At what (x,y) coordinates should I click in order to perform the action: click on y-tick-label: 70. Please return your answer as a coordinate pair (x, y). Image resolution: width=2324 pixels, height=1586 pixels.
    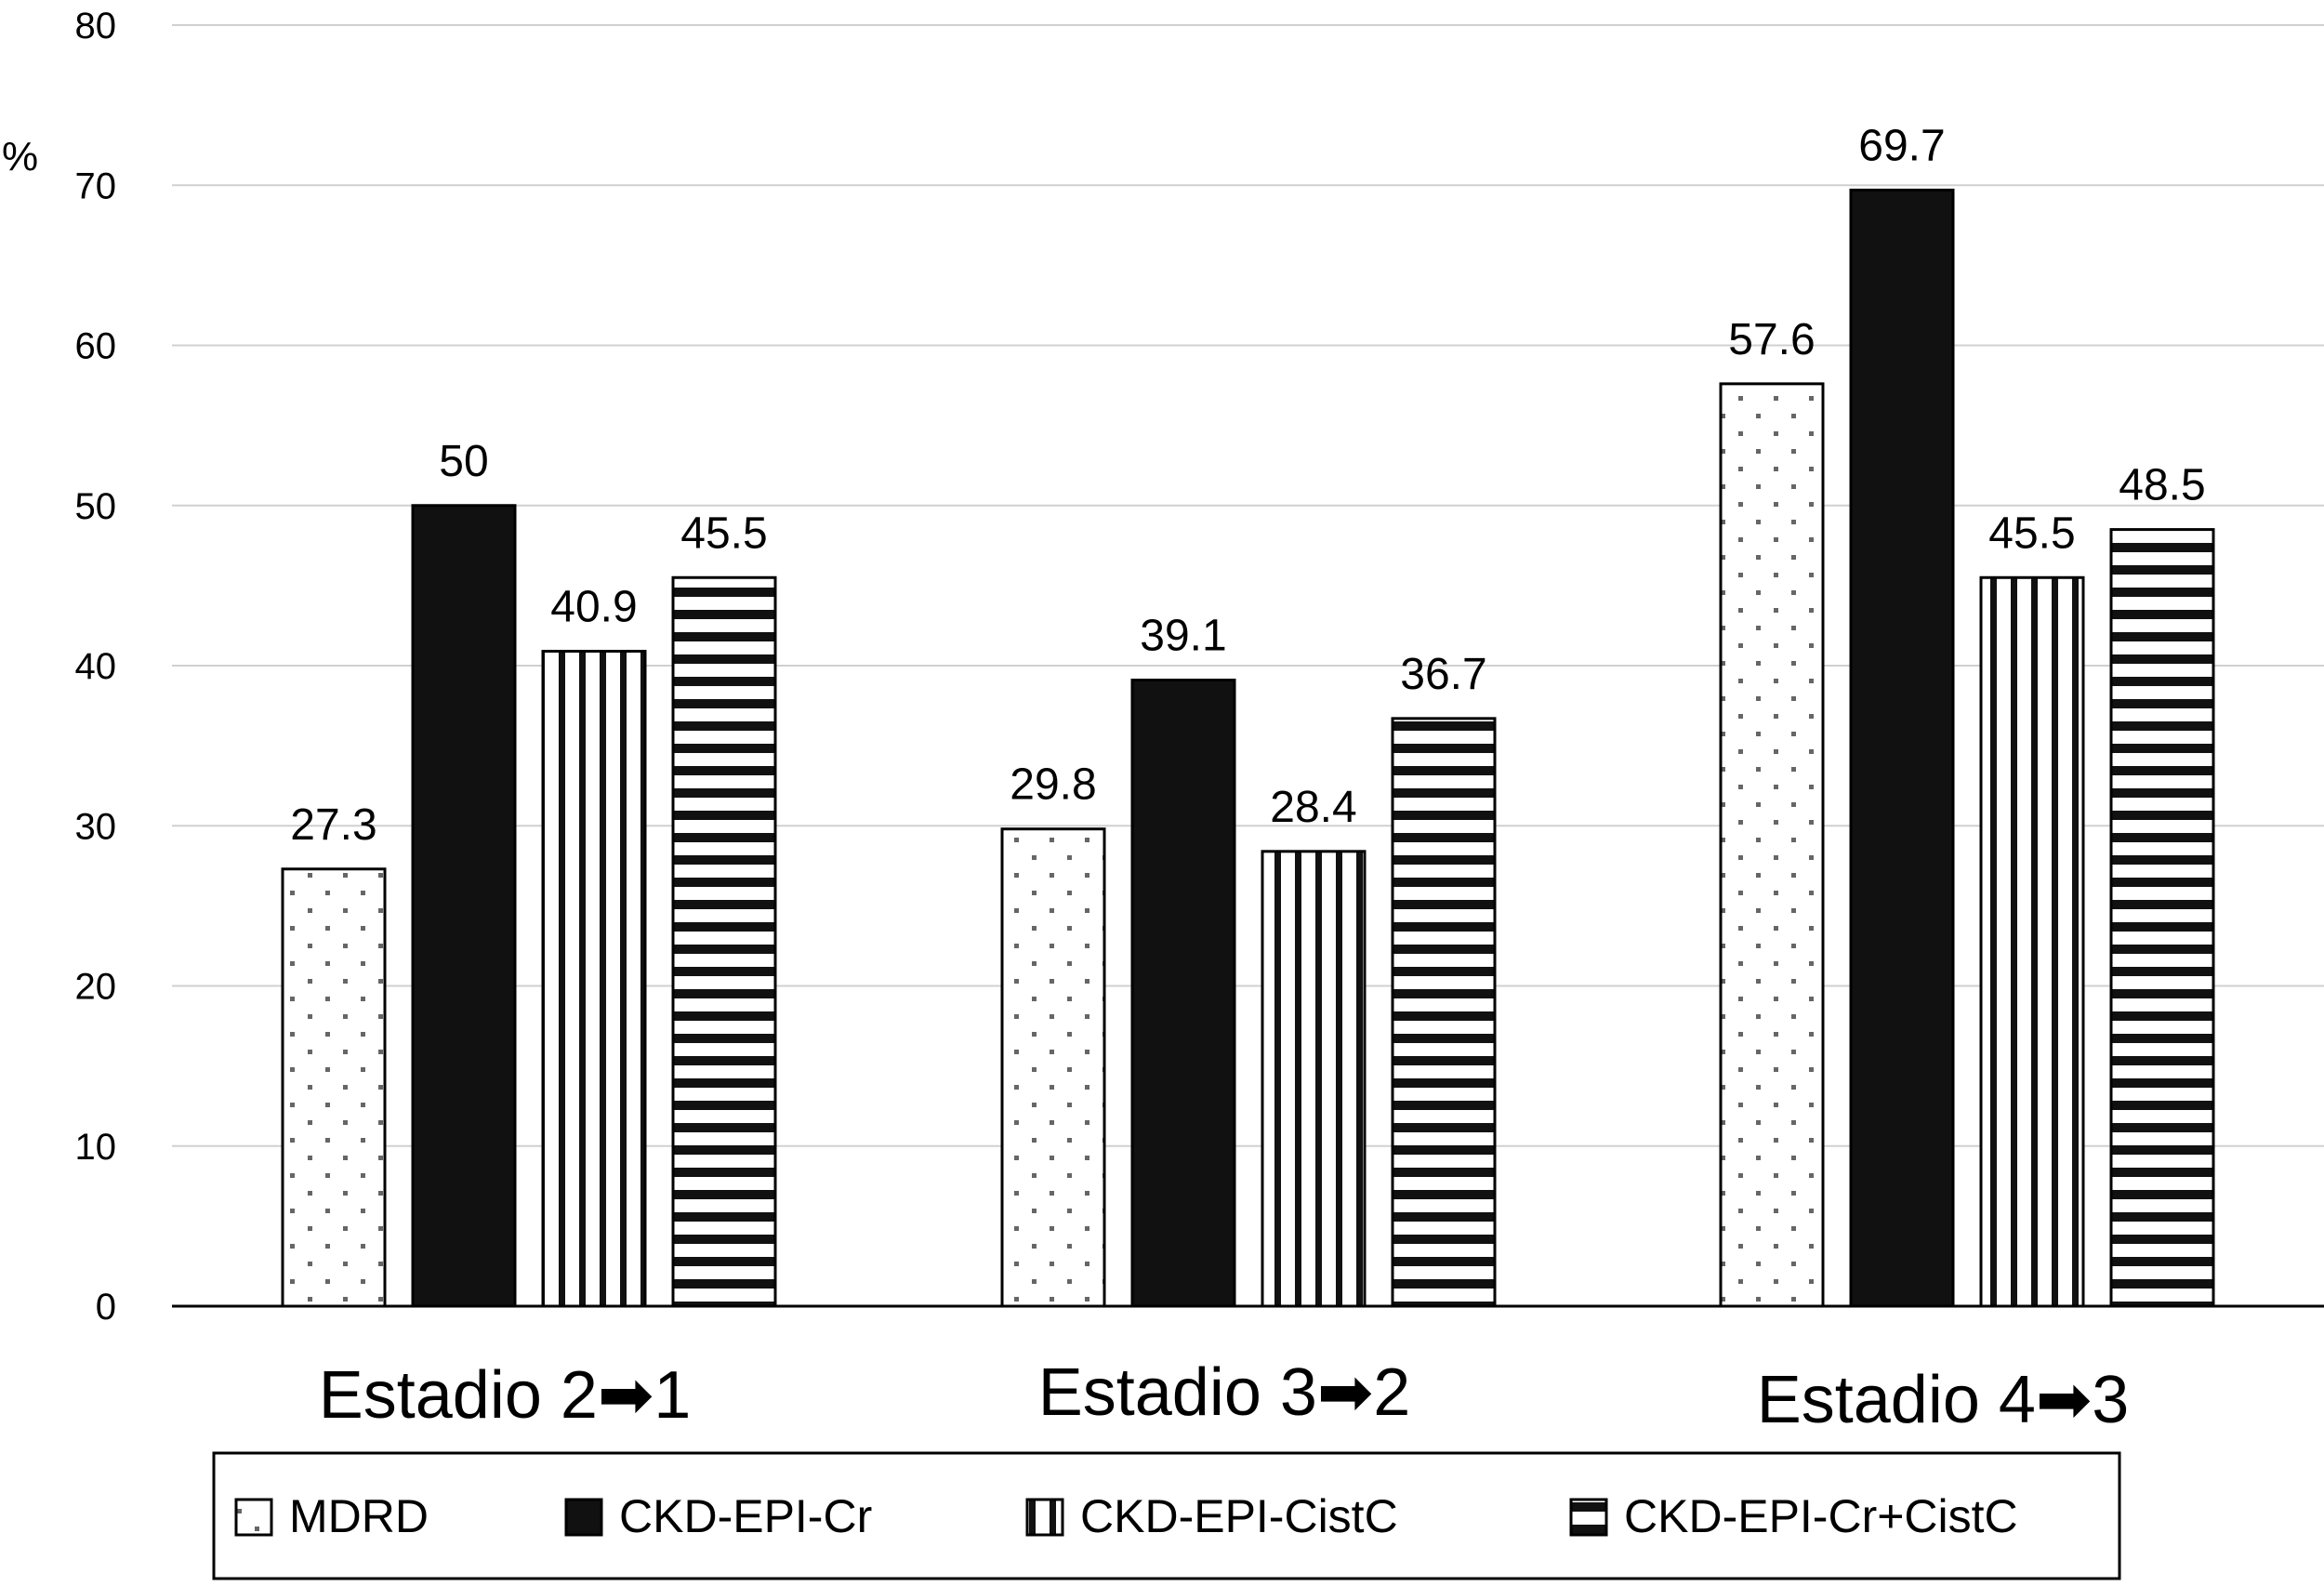
    Looking at the image, I should click on (96, 185).